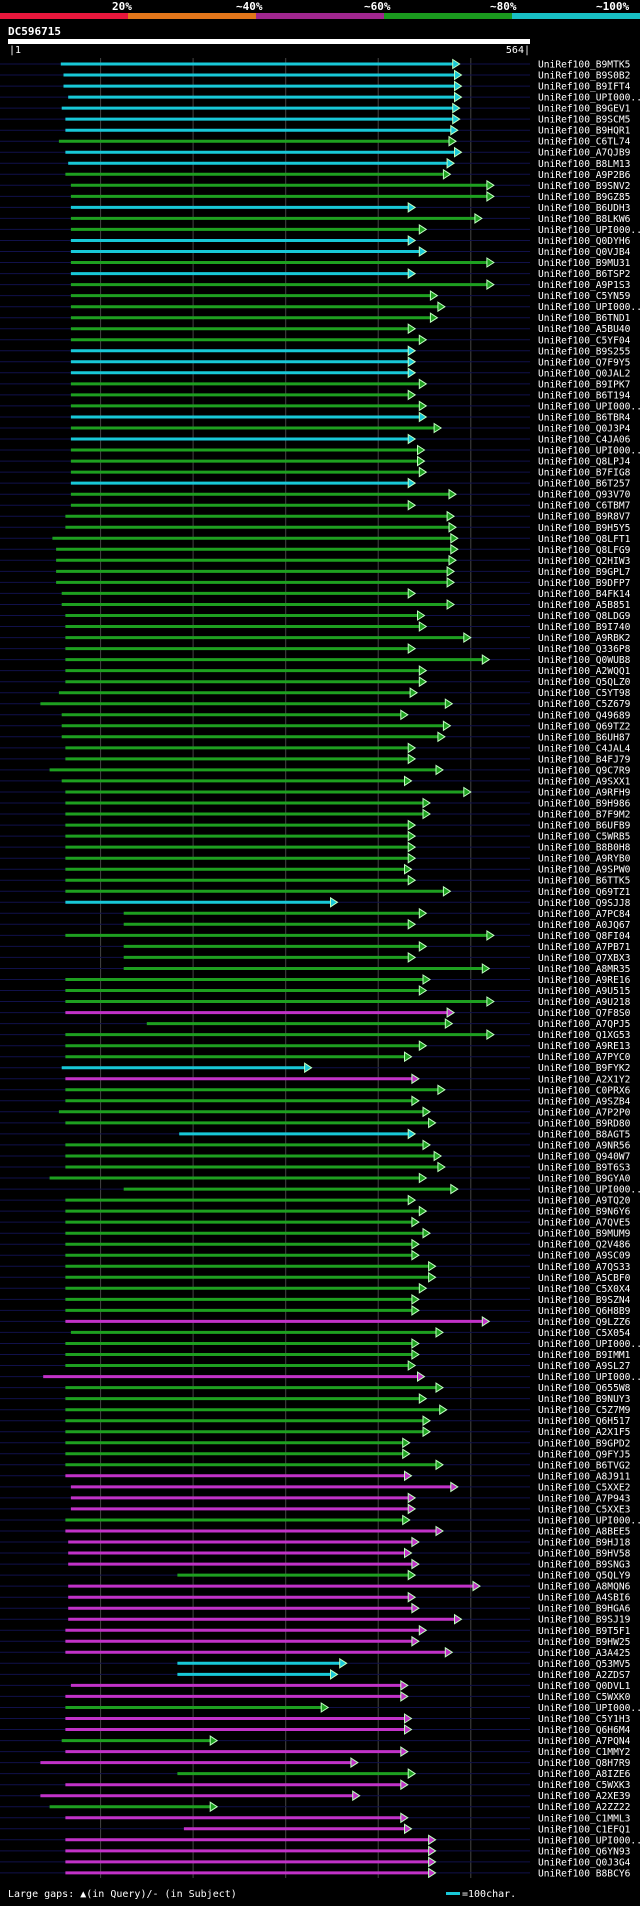 The height and width of the screenshot is (1906, 640). Describe the element at coordinates (584, 462) in the screenshot. I see `hit-label: UniRef100_Q8LPJ4` at that location.